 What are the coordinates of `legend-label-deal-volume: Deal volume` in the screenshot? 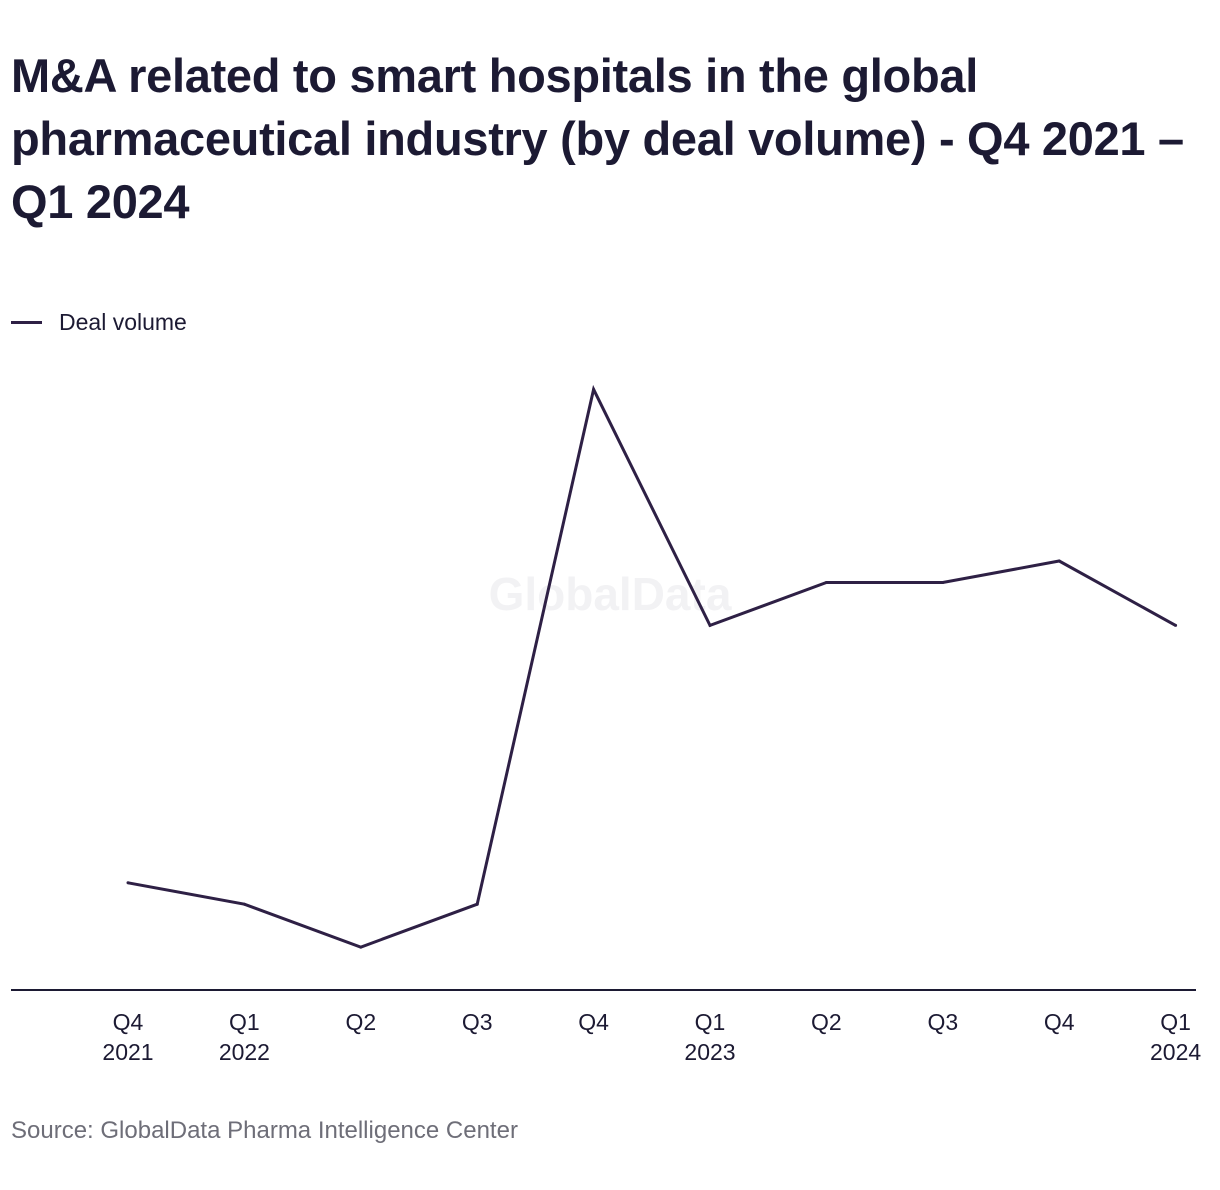 It's located at (123, 321).